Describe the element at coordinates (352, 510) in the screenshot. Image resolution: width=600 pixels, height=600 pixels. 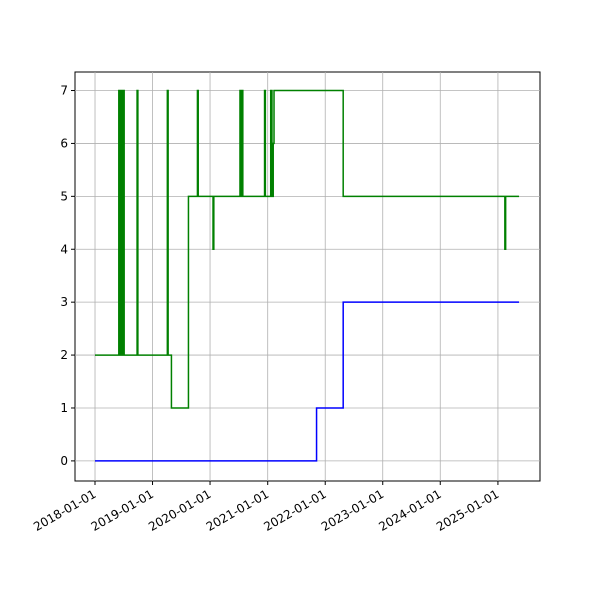
I see `x-tick-label: 2023-01-01` at that location.